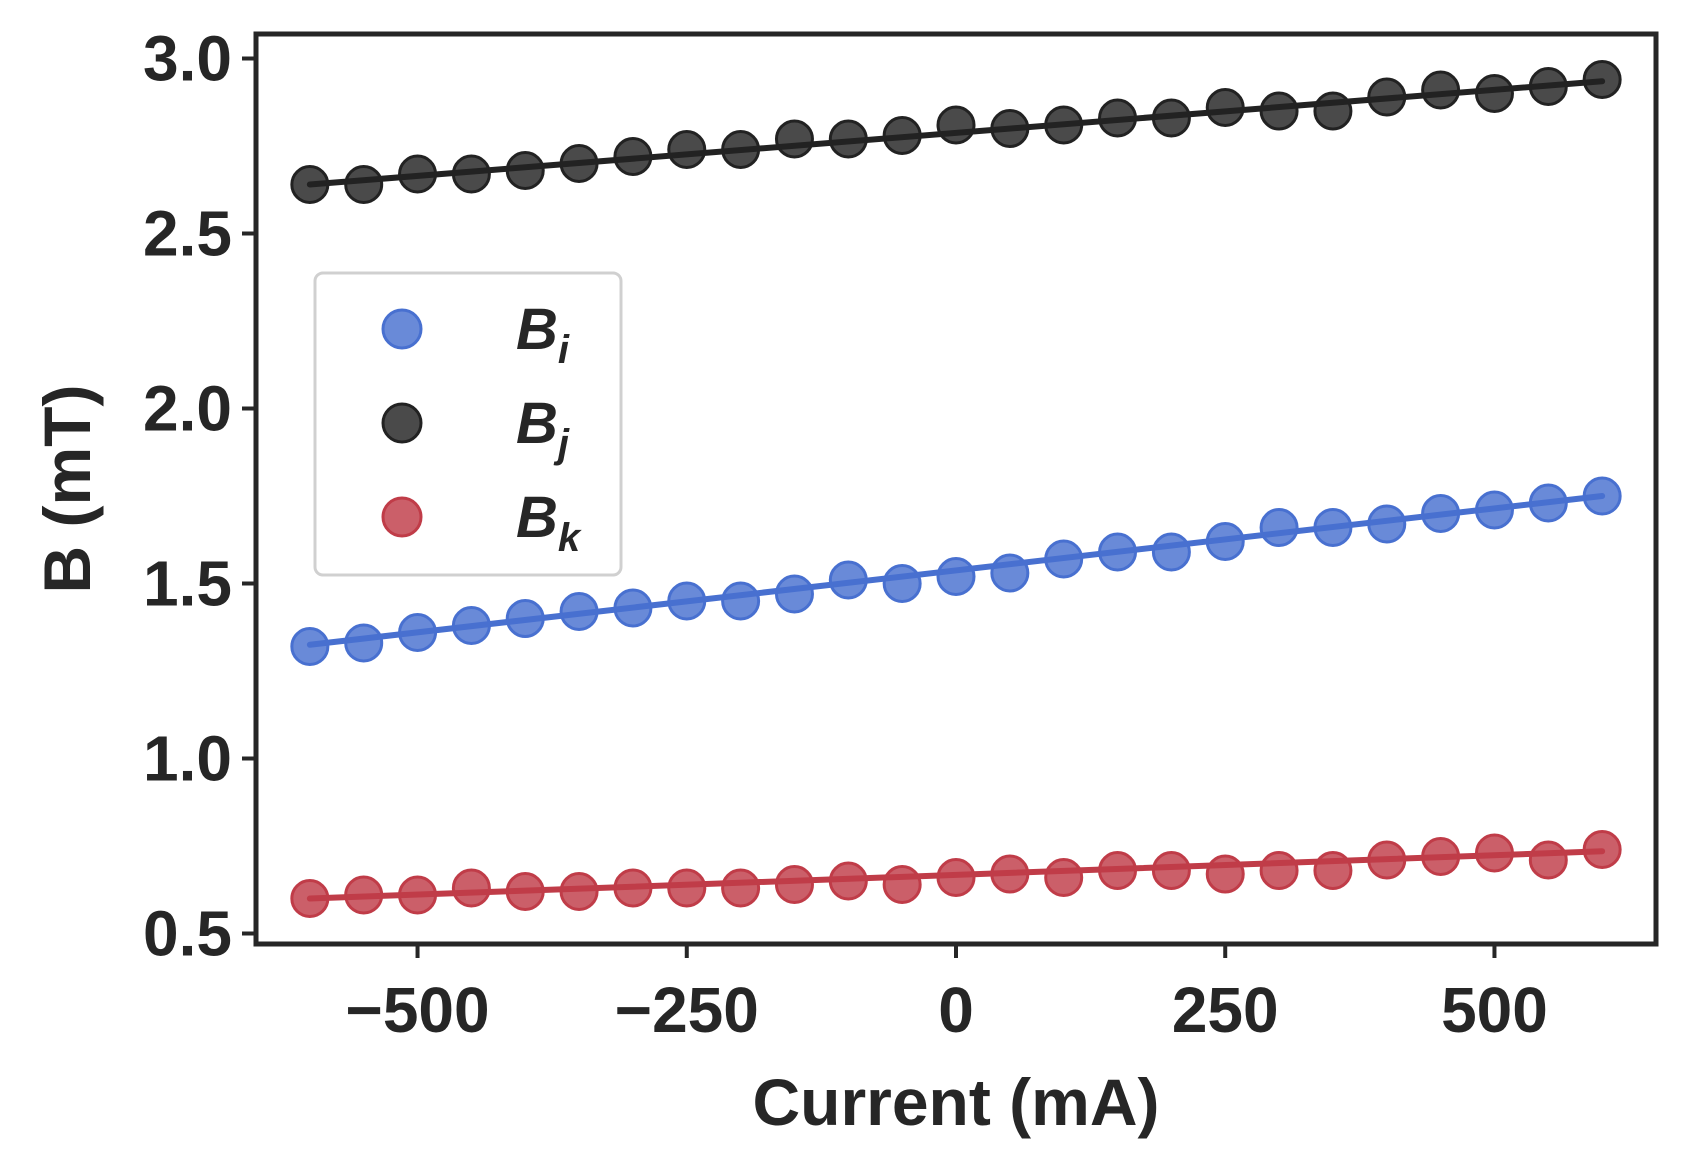 This screenshot has height=1161, width=1681. Describe the element at coordinates (417, 1010) in the screenshot. I see `x-tick-label: −500` at that location.